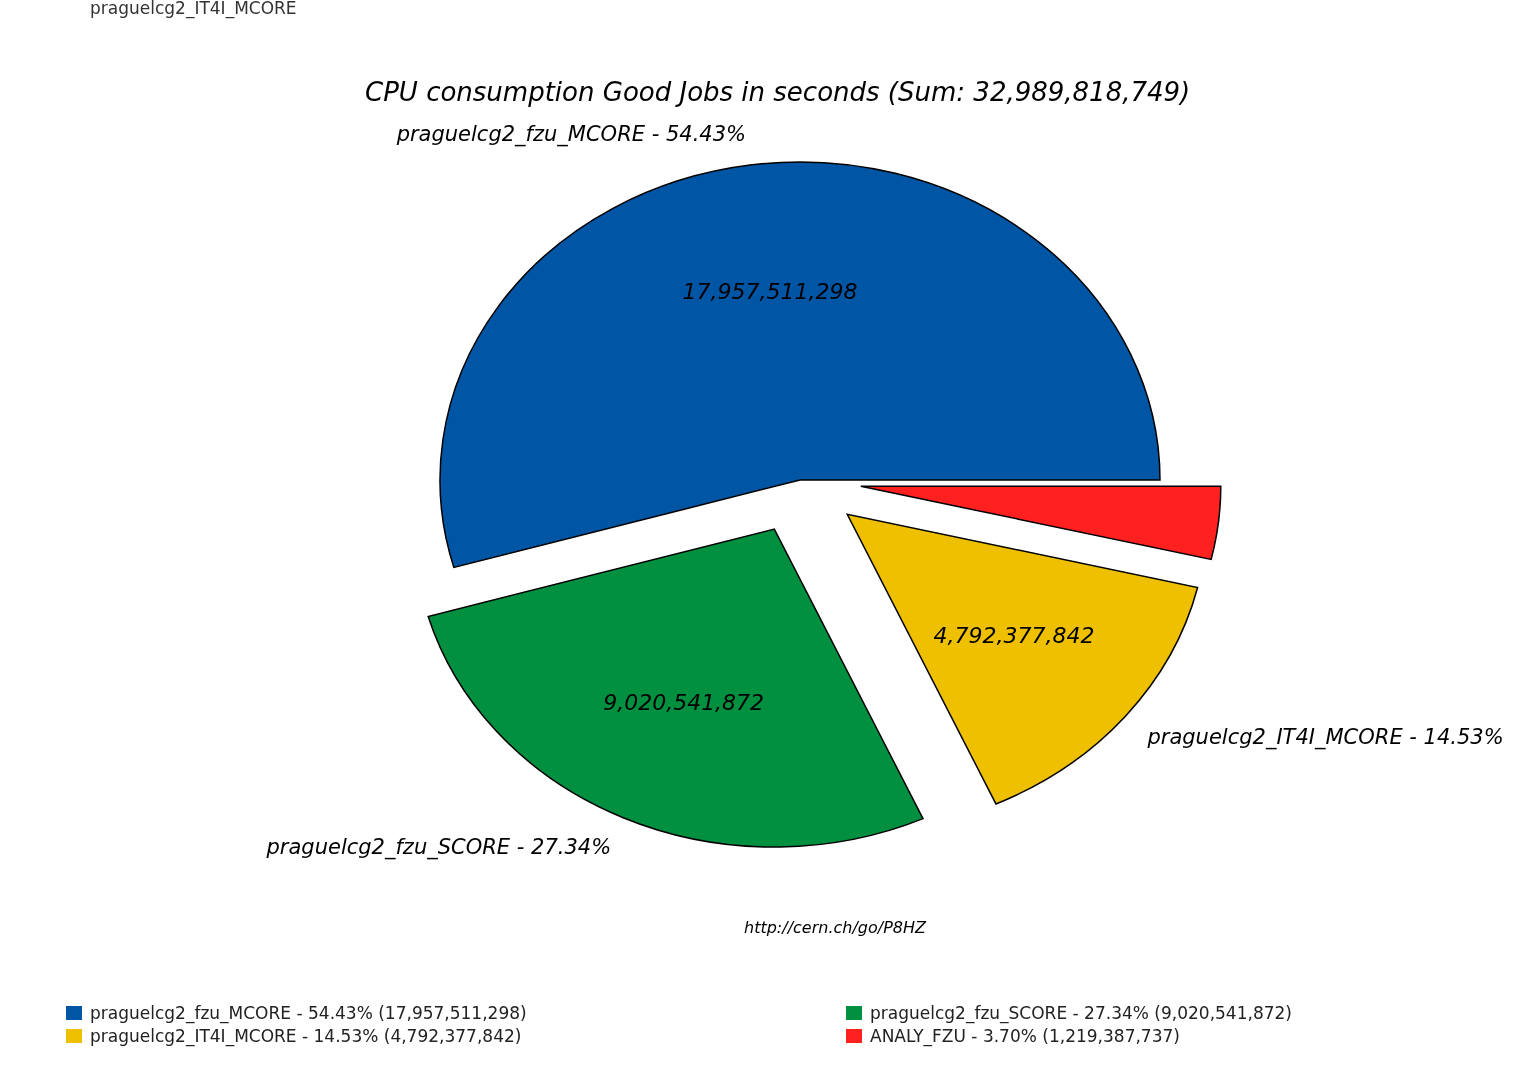 Image resolution: width=1527 pixels, height=1079 pixels. Describe the element at coordinates (1325, 737) in the screenshot. I see `text: praguelcg2_IT4I_MCORE - 14.53%` at that location.